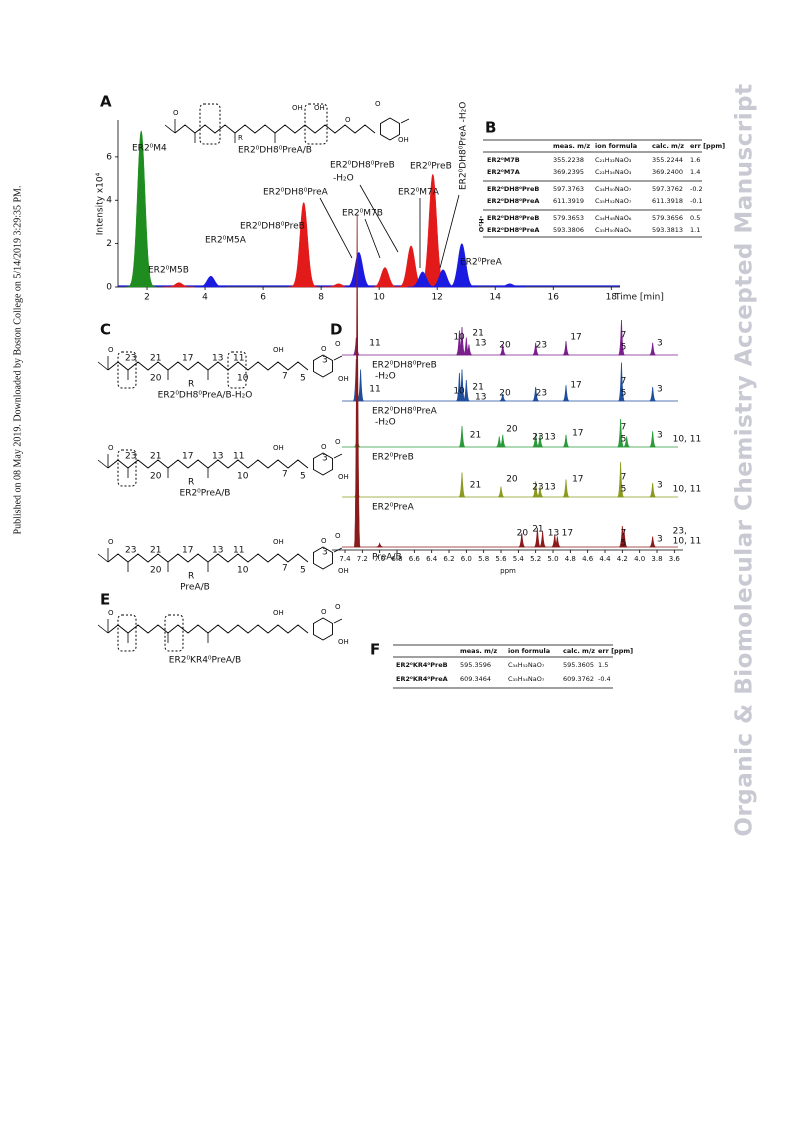 The image size is (793, 1121). I want to click on y-axis-label: Intensity x10⁴, so click(101, 203).